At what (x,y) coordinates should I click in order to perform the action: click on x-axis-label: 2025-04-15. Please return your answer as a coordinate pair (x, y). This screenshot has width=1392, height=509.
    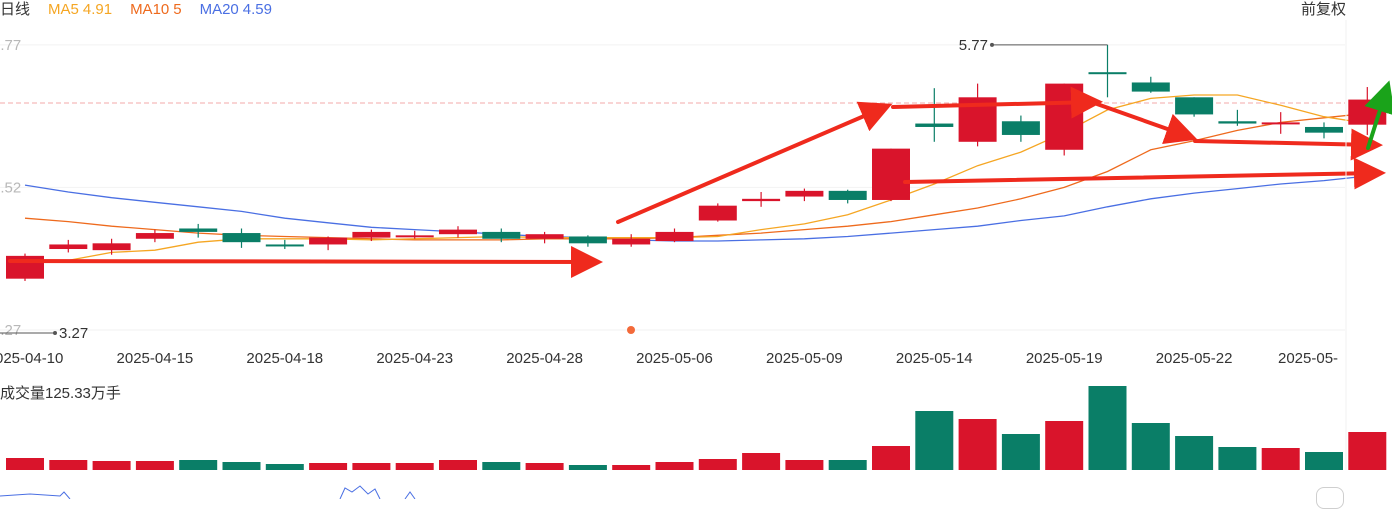
    Looking at the image, I should click on (155, 358).